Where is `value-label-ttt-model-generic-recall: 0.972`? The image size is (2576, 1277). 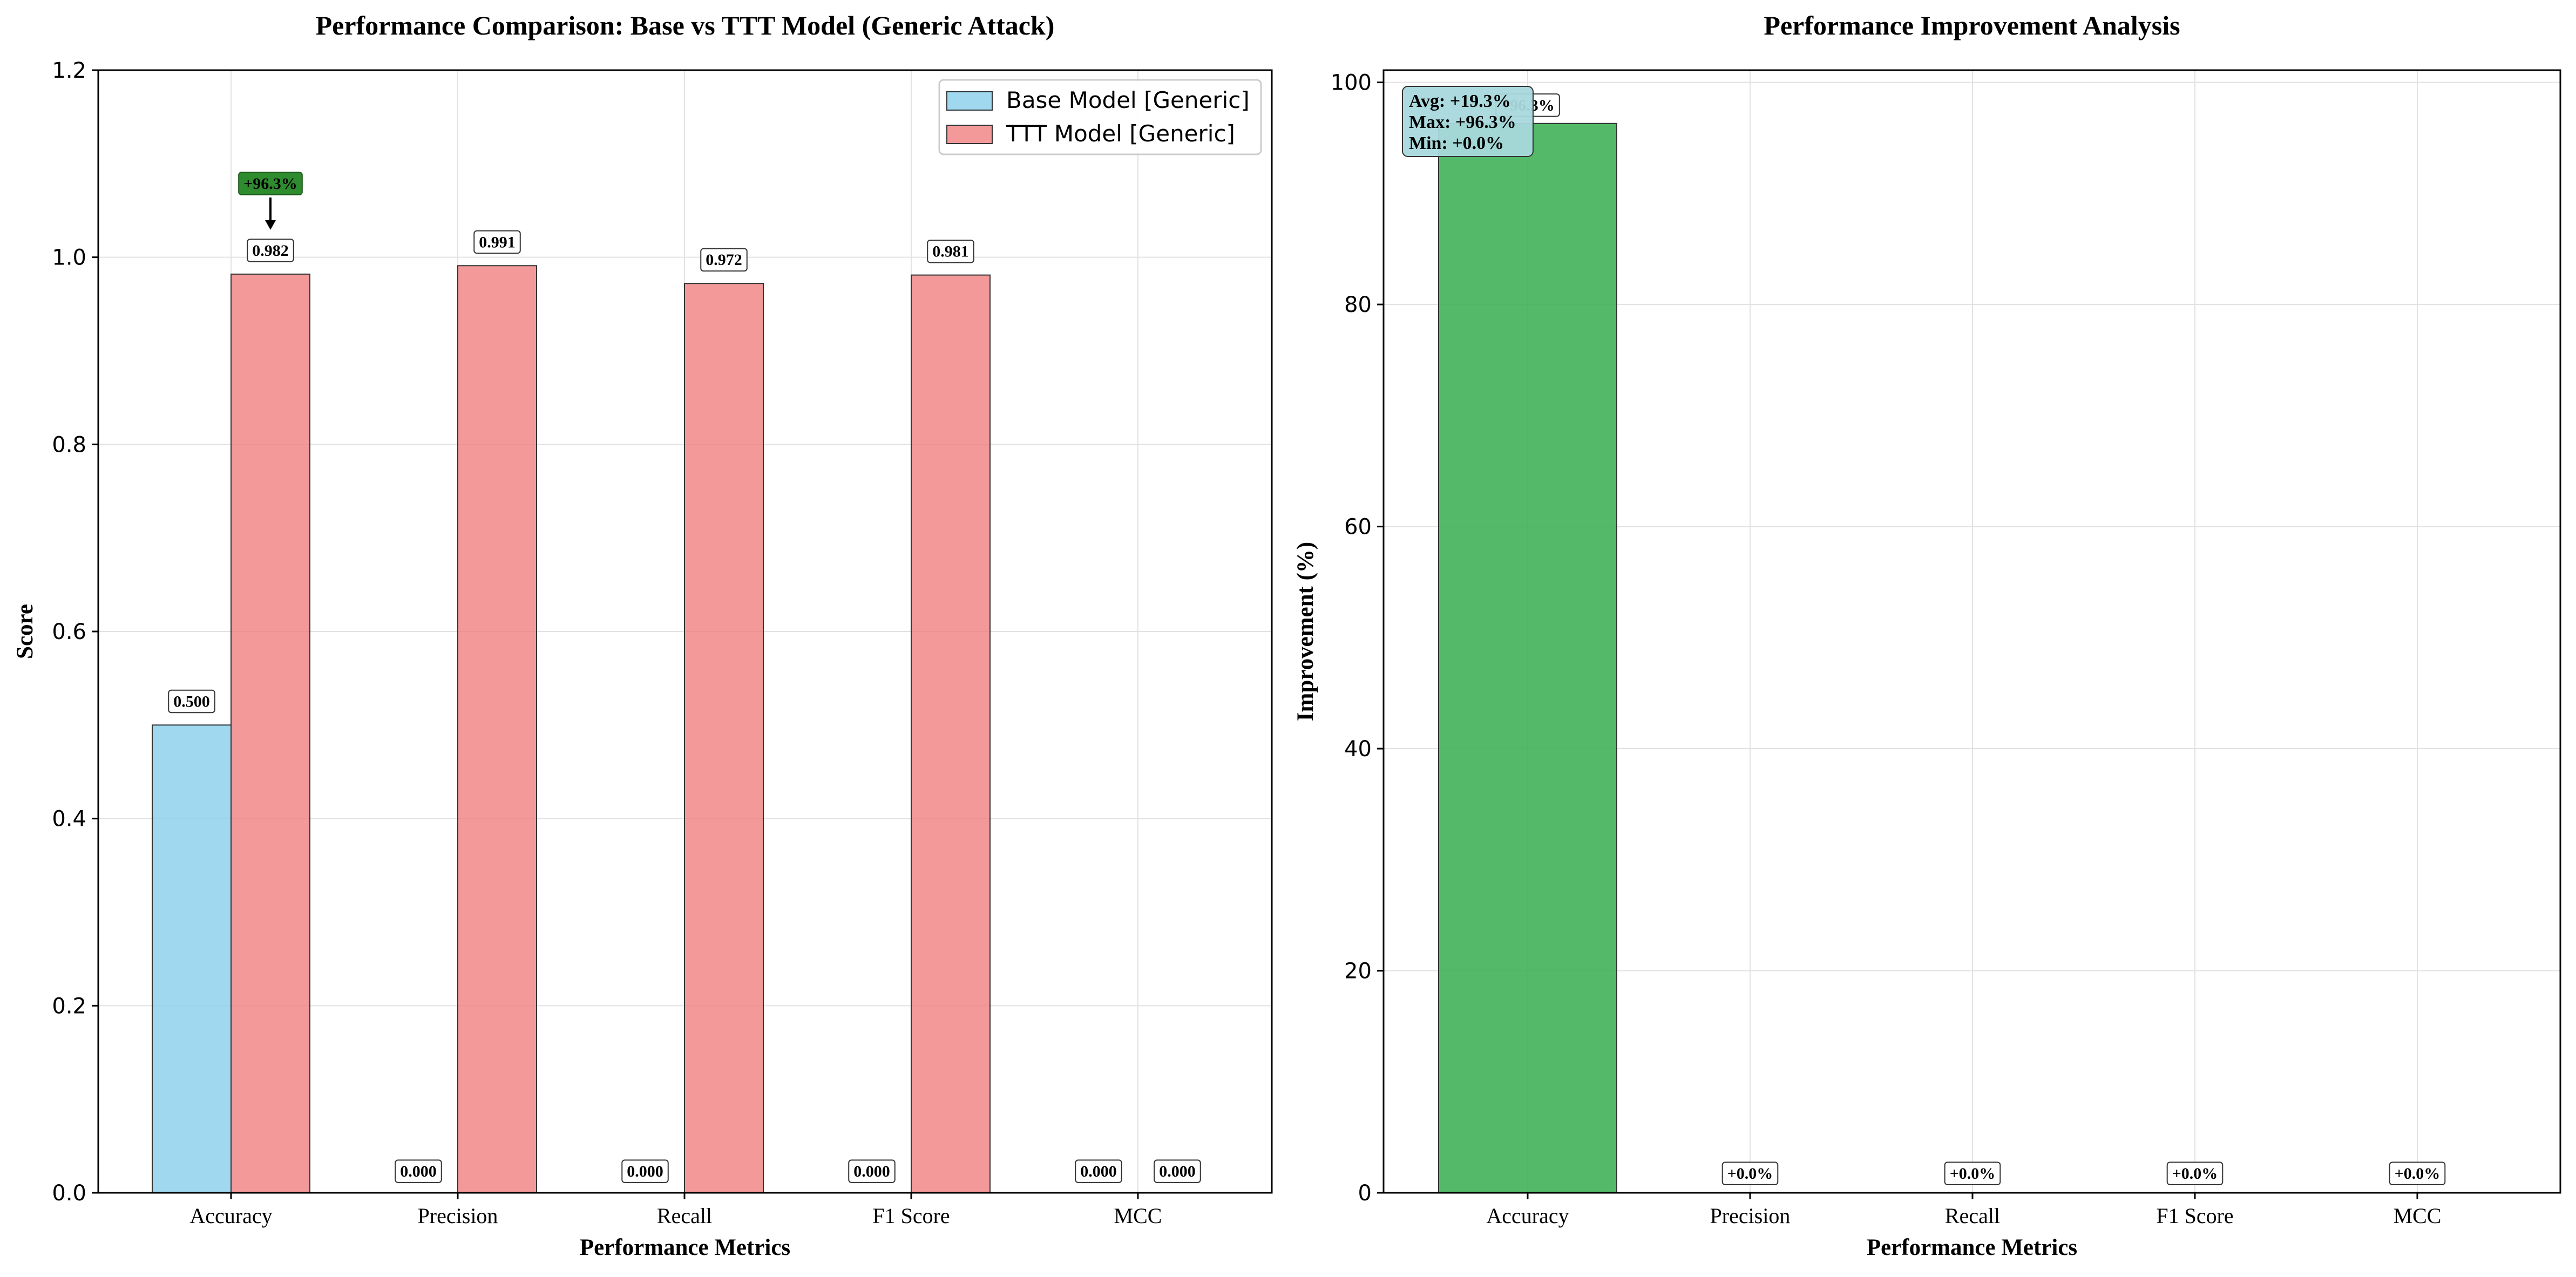
value-label-ttt-model-generic-recall: 0.972 is located at coordinates (724, 260).